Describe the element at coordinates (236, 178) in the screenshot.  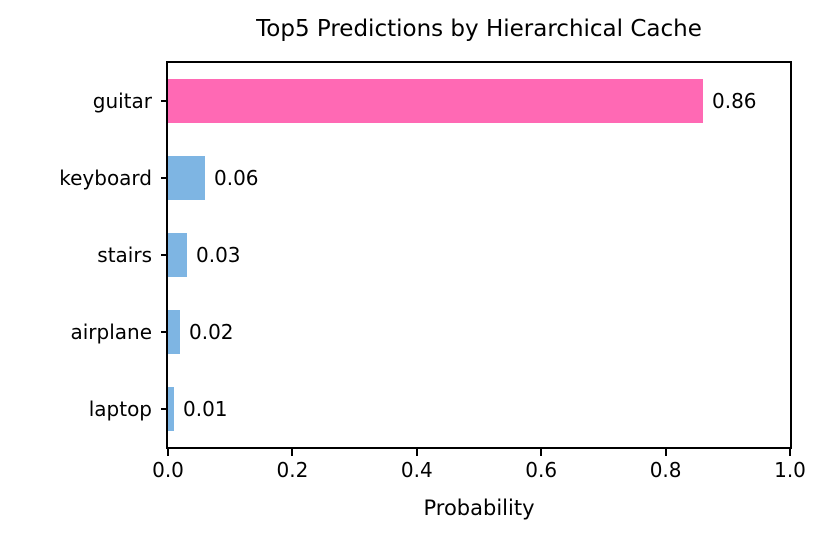
I see `value-label-keyboard: 0.06` at that location.